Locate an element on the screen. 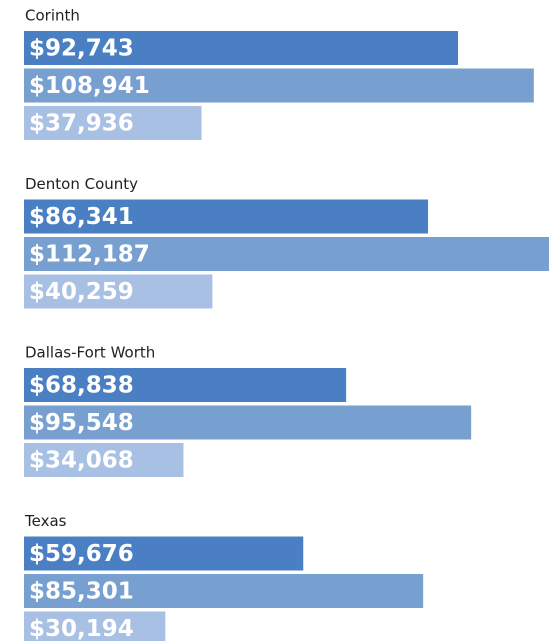 The image size is (551, 641). value-label: $68,838 is located at coordinates (81, 386).